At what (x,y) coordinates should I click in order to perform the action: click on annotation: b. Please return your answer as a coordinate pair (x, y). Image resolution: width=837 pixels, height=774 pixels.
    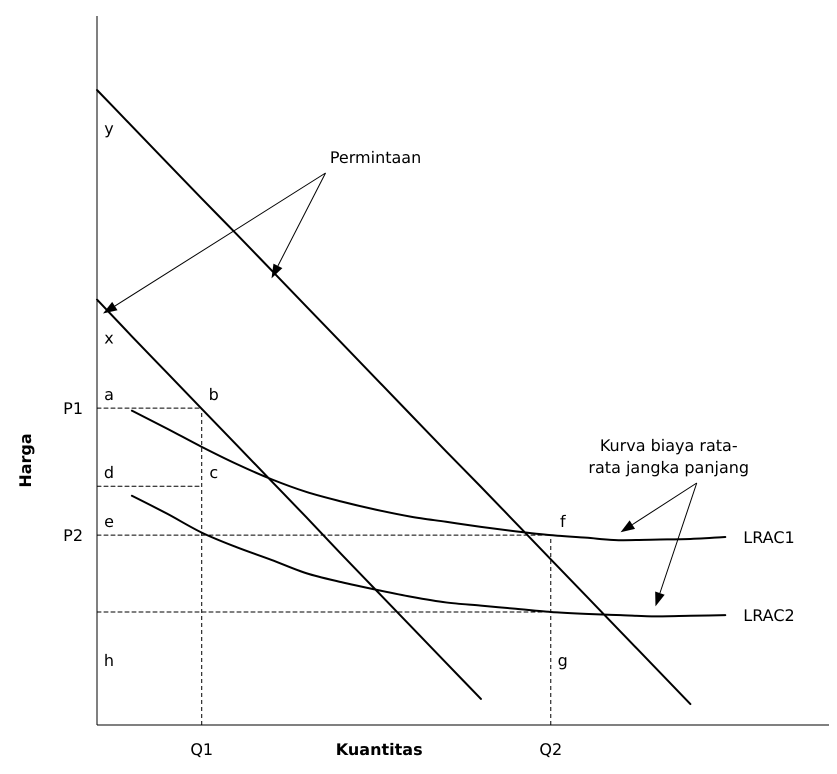
    Looking at the image, I should click on (213, 394).